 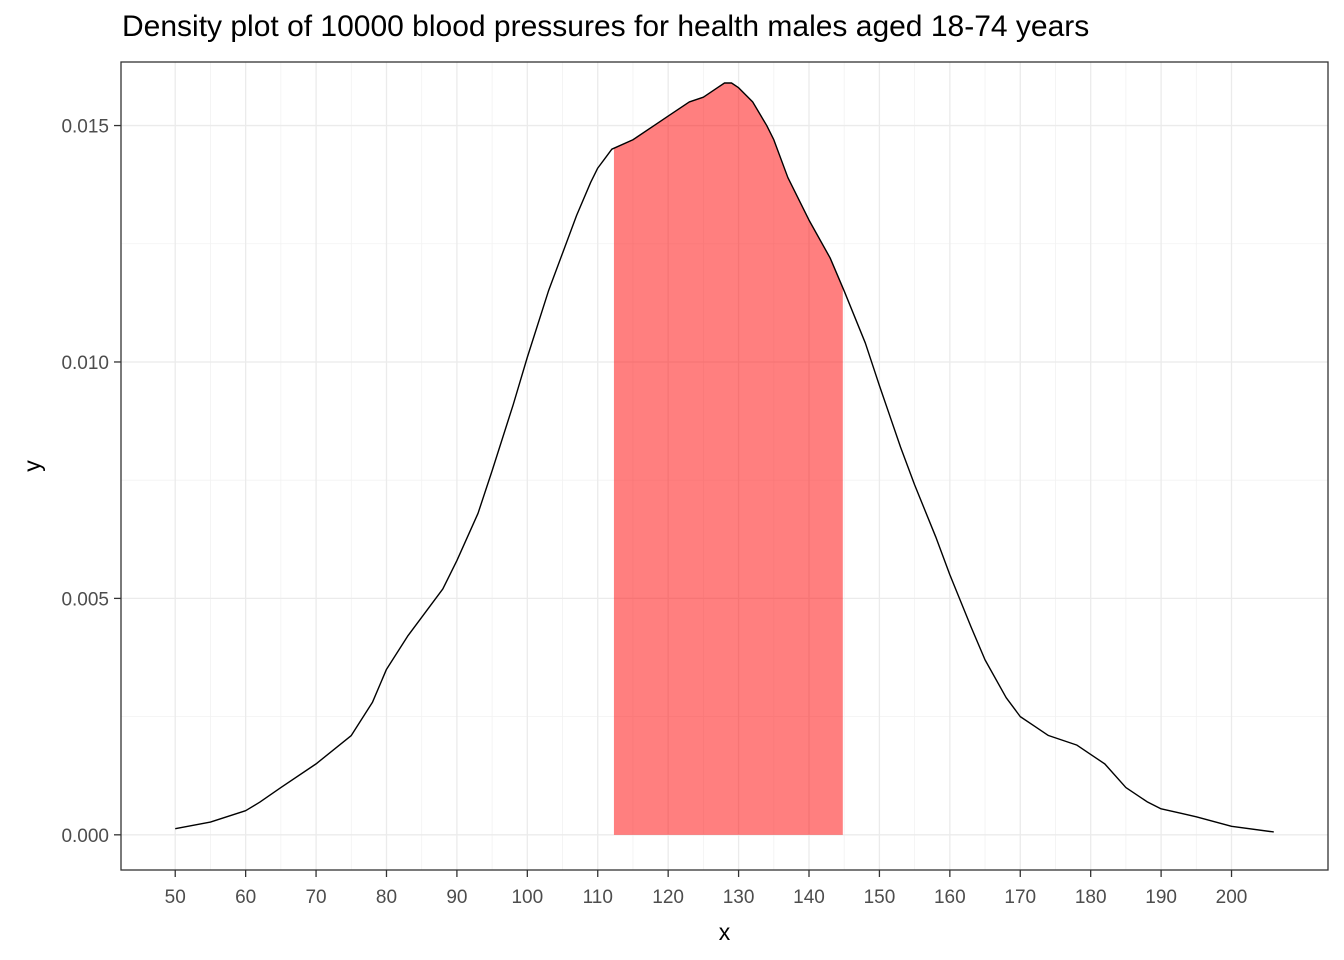 What do you see at coordinates (728, 458) in the screenshot?
I see `shaded-area` at bounding box center [728, 458].